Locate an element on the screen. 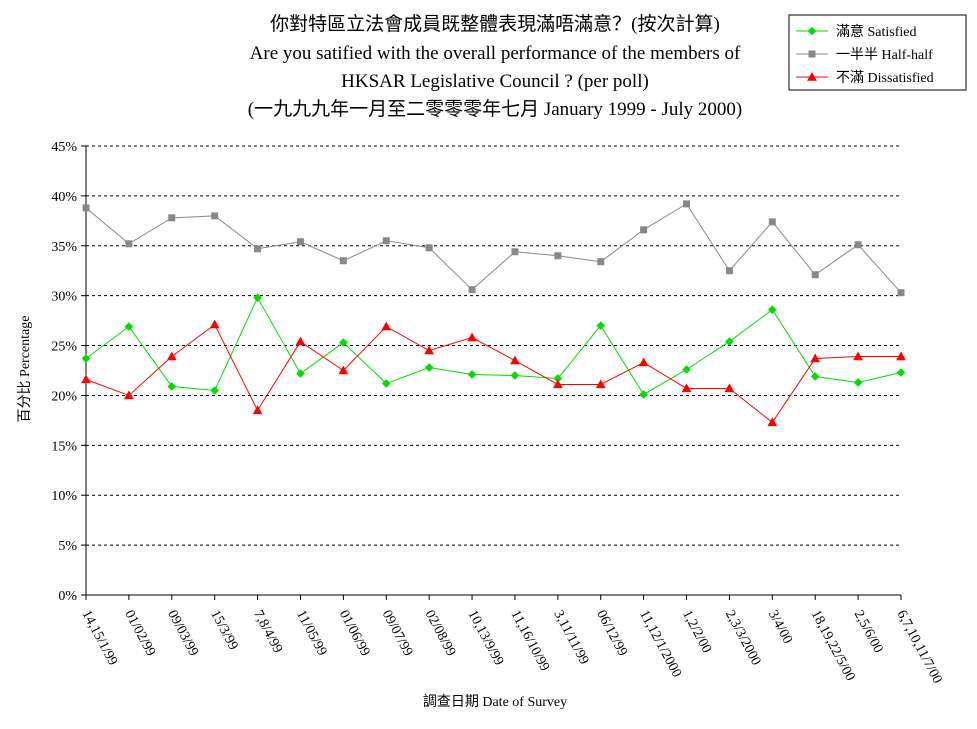 The height and width of the screenshot is (729, 977). x-tick-label: 02/08/99 is located at coordinates (440, 633).